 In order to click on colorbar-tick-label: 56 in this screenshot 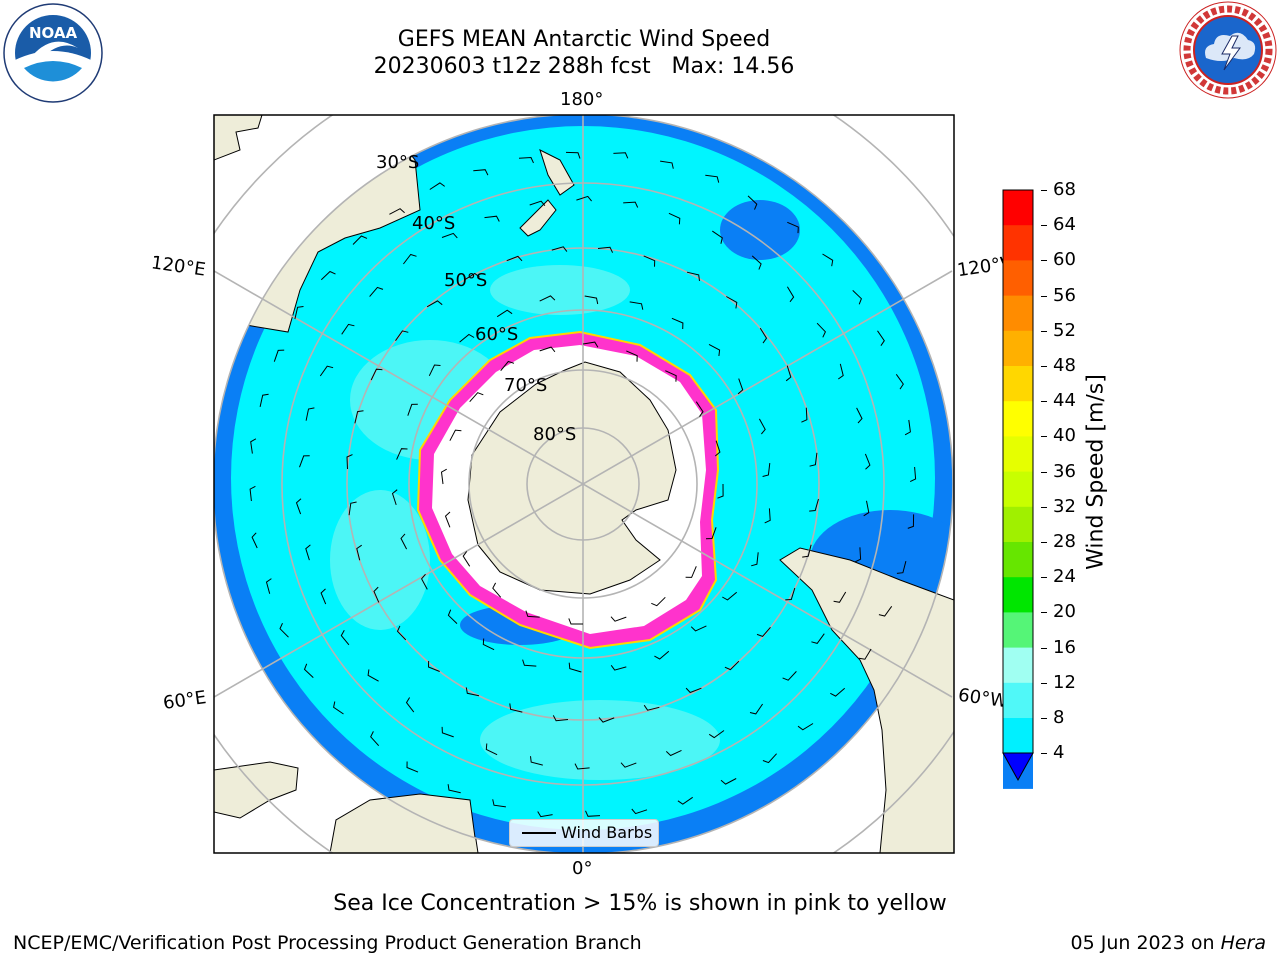, I will do `click(1064, 295)`.